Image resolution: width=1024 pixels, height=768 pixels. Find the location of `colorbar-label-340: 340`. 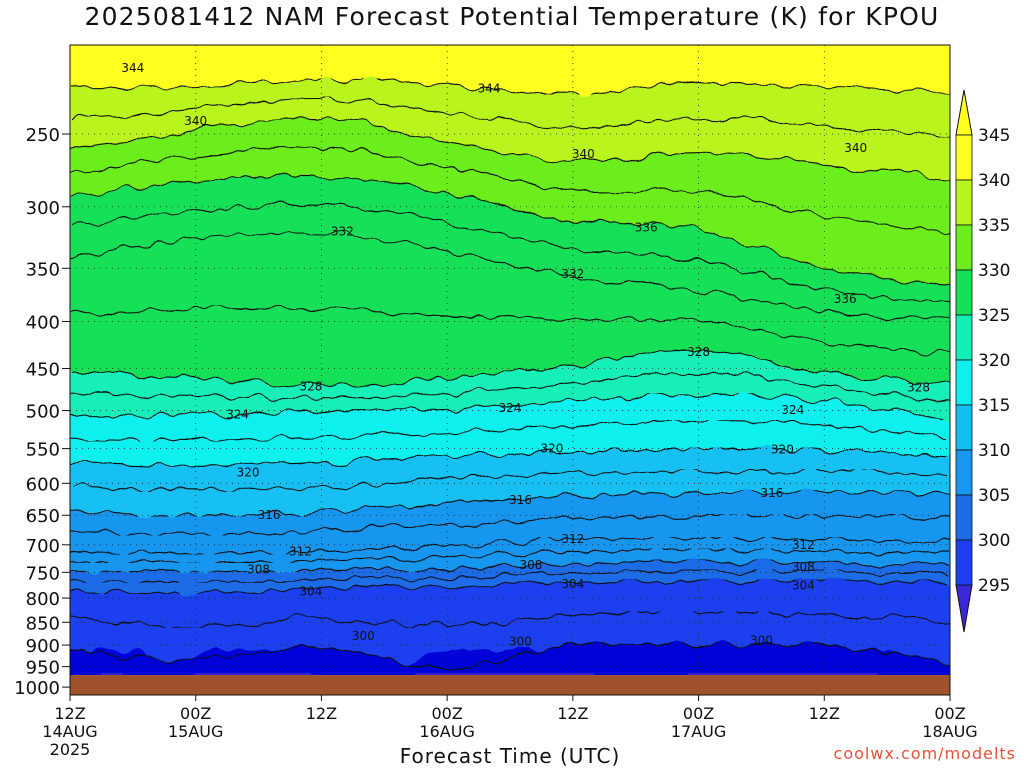

colorbar-label-340: 340 is located at coordinates (994, 181).